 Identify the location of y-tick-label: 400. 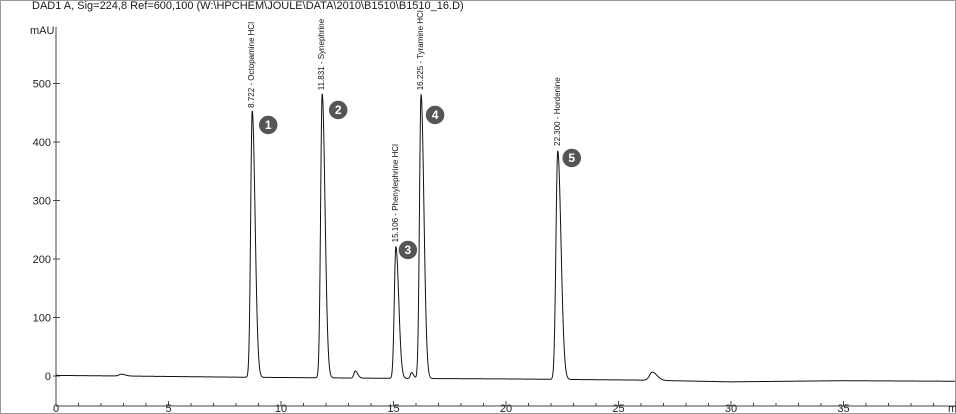
(42, 143).